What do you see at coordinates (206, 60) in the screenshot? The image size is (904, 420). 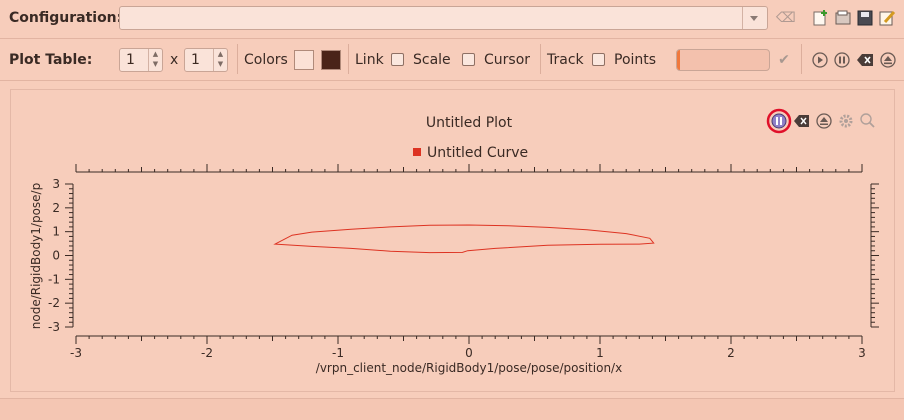 I see `cols-spinbox: 1 ▲ ▼` at bounding box center [206, 60].